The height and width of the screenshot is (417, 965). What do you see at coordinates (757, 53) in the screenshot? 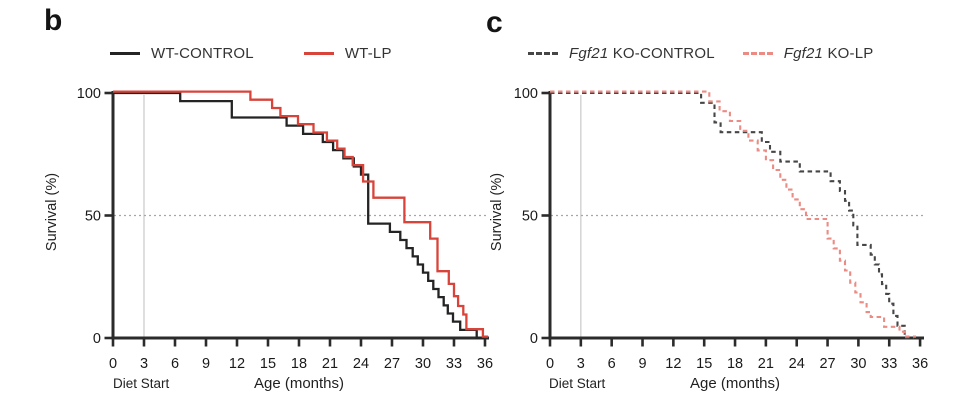
I see `legend-line-swatch-fgf21-ko-lp` at bounding box center [757, 53].